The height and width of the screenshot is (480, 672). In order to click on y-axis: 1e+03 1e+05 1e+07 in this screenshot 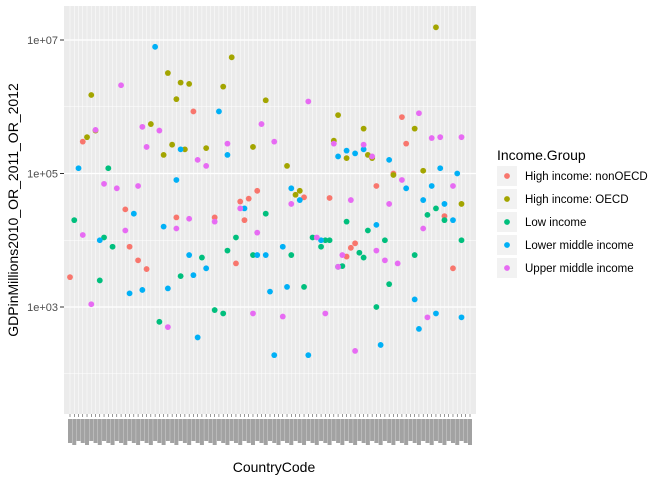, I will do `click(45, 174)`.